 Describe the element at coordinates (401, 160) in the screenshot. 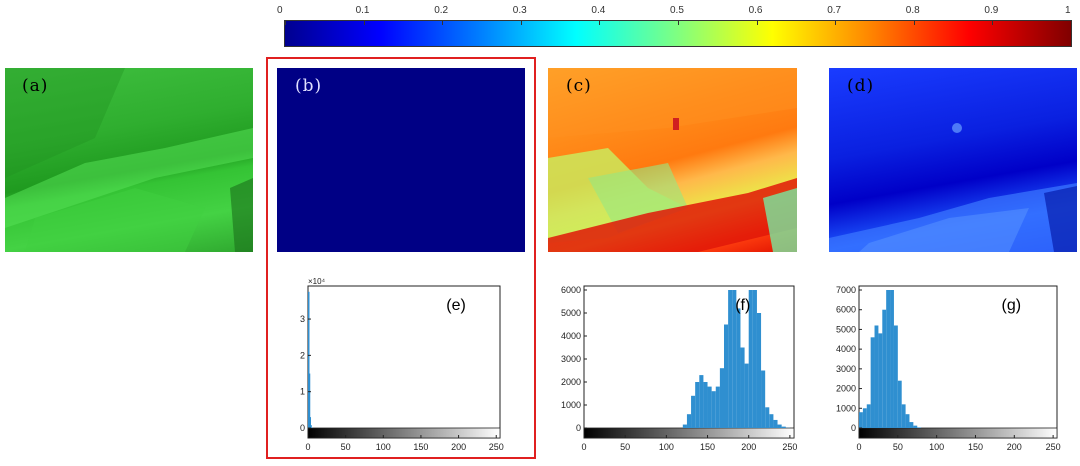

I see `panel-b-image` at that location.